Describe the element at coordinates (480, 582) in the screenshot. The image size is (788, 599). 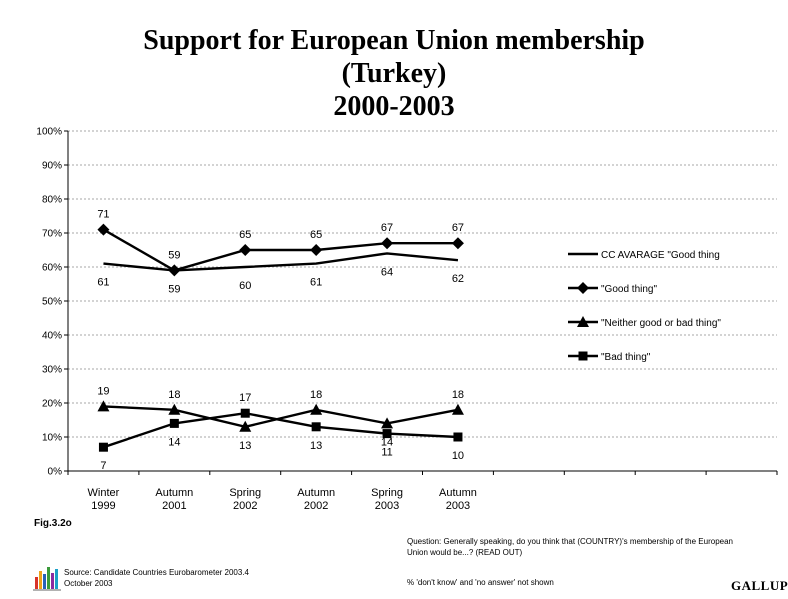
I see `dont-know-note: % 'don't know' and 'no answer' not shown` at that location.